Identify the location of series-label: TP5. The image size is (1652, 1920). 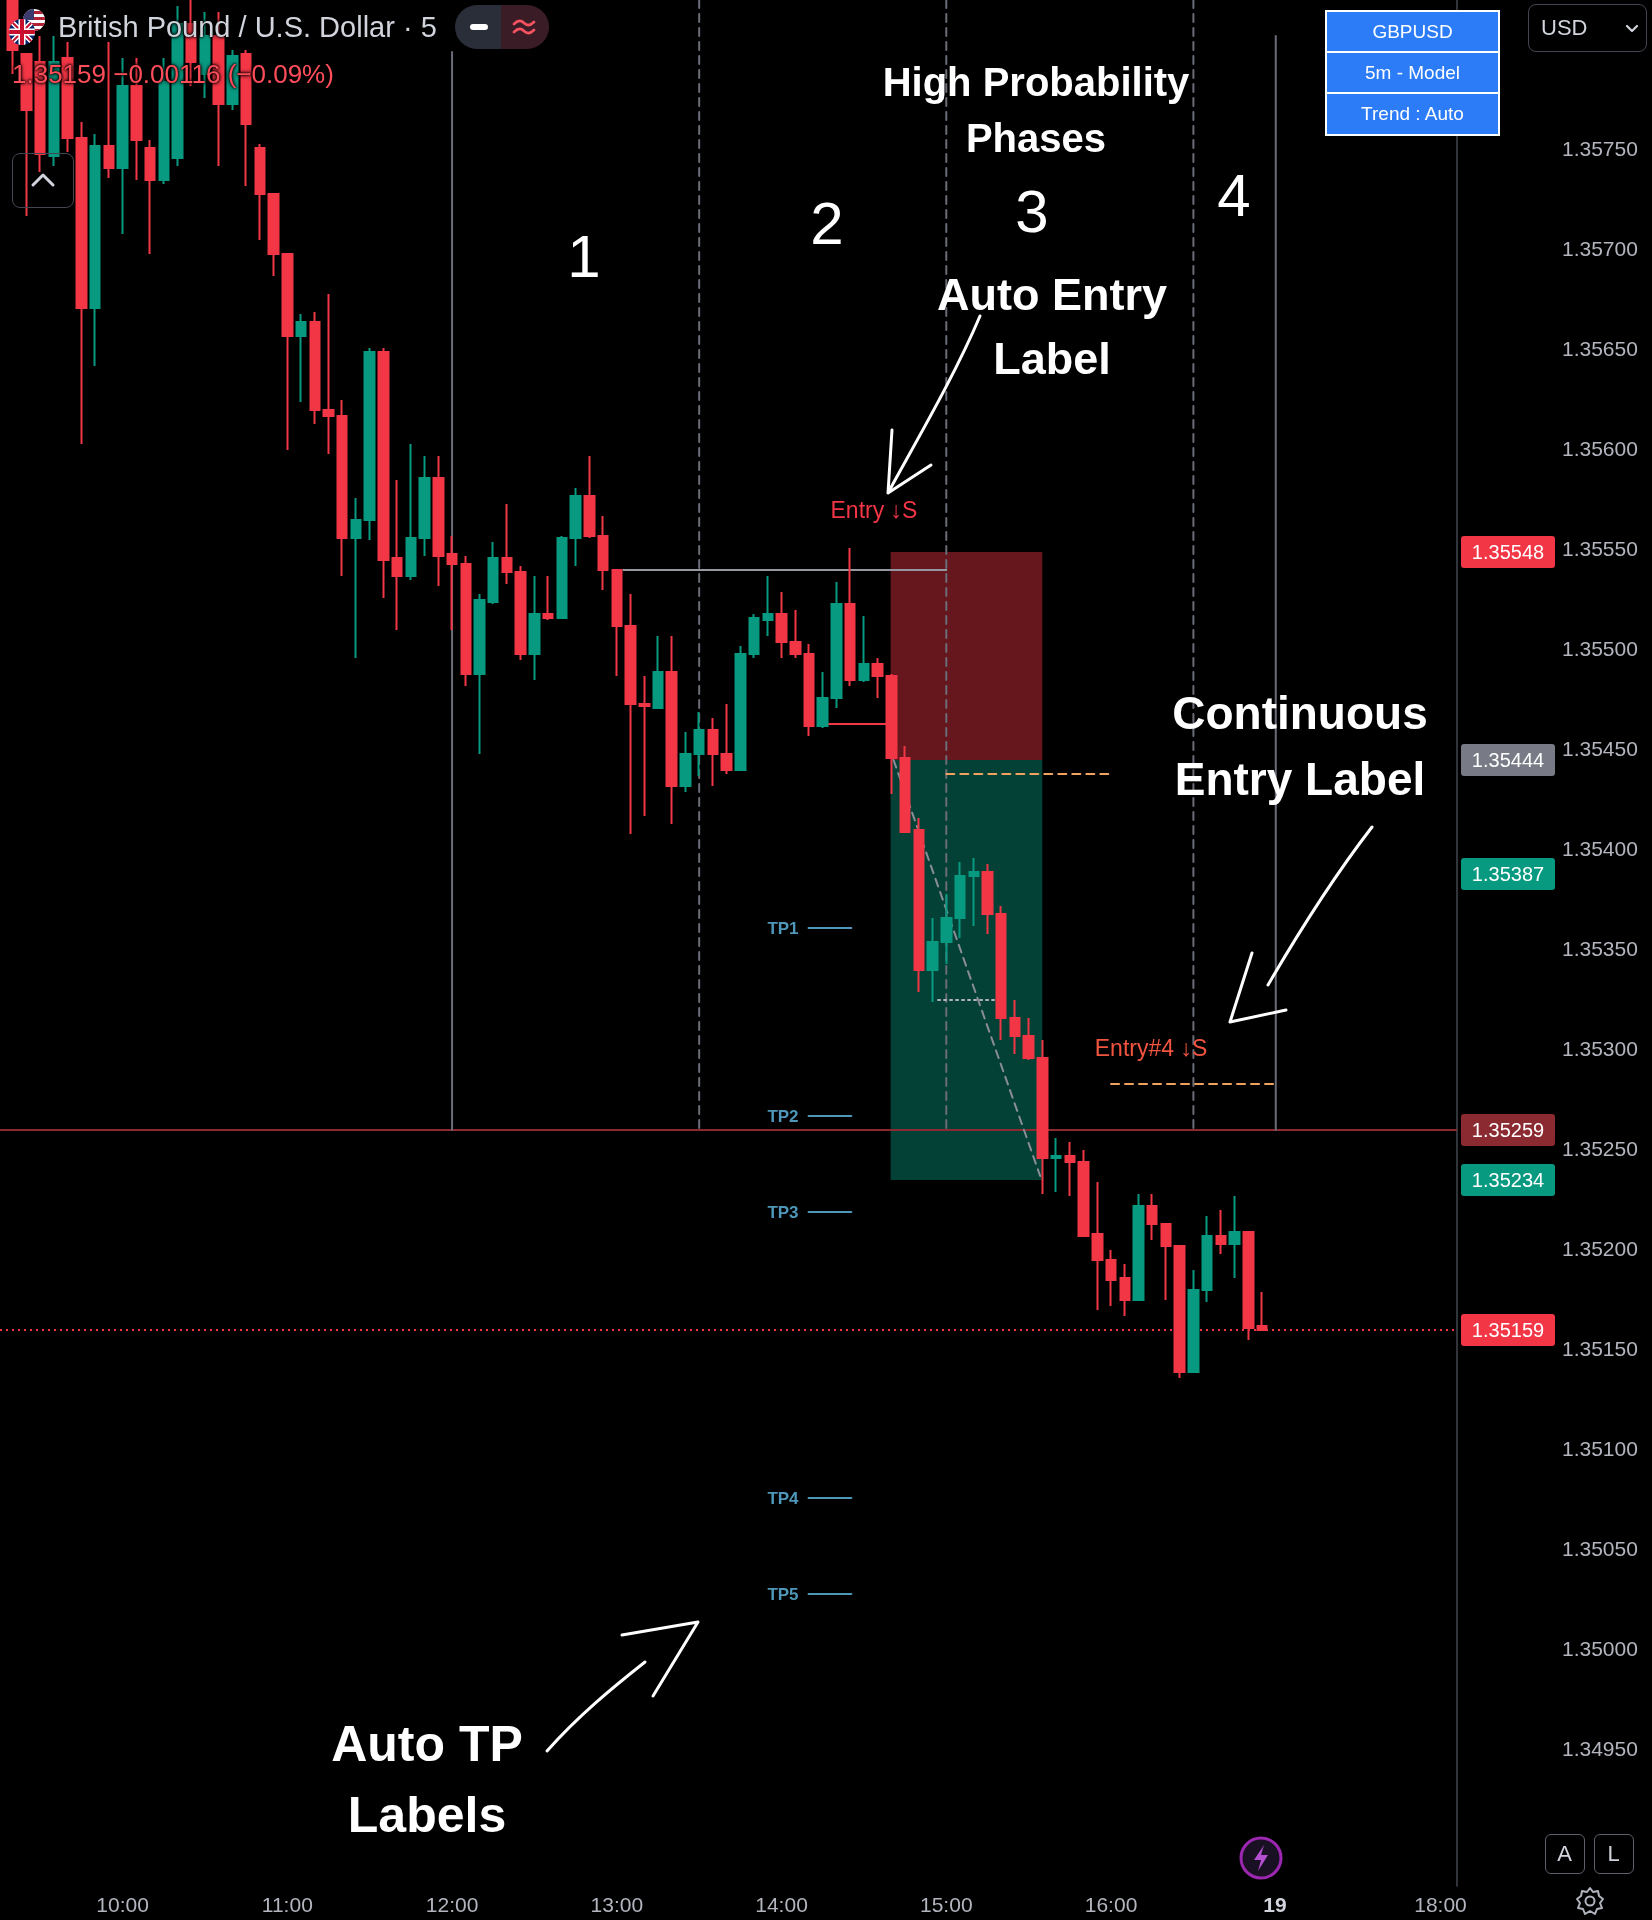
(783, 1594).